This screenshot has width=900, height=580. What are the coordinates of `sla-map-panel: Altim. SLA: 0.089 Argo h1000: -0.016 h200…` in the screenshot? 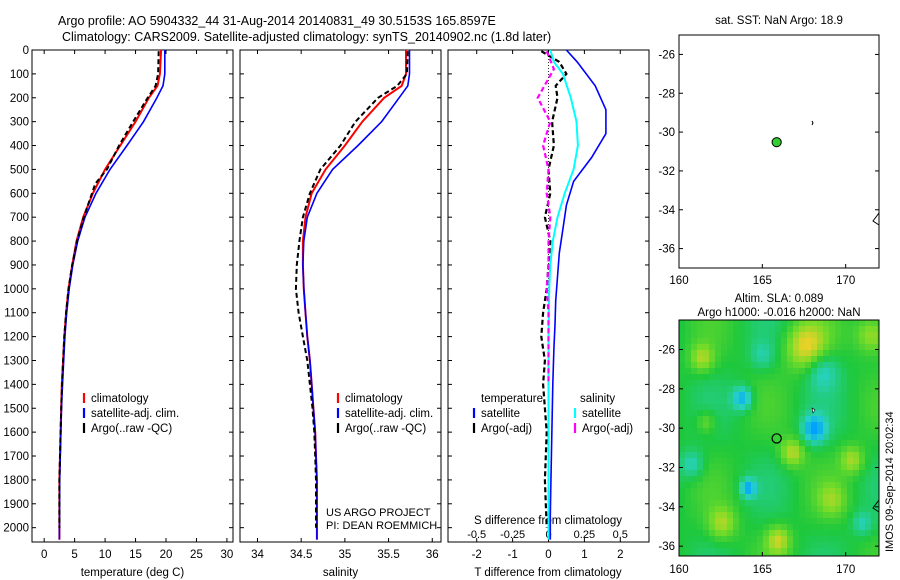 It's located at (777, 434).